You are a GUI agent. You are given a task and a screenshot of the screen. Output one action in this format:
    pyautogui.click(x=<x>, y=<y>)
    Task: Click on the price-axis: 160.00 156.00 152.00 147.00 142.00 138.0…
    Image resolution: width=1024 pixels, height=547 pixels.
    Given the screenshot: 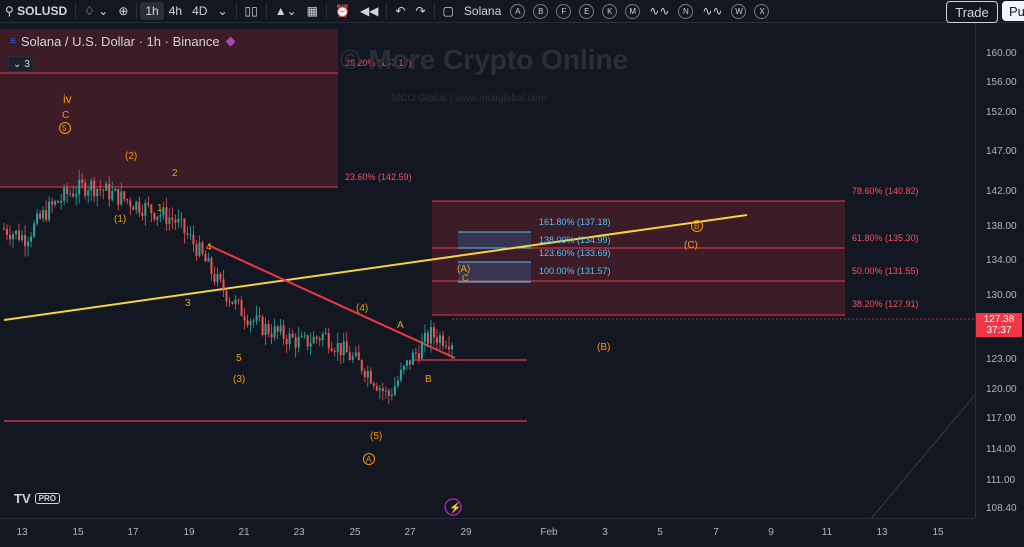 What is the action you would take?
    pyautogui.click(x=999, y=270)
    